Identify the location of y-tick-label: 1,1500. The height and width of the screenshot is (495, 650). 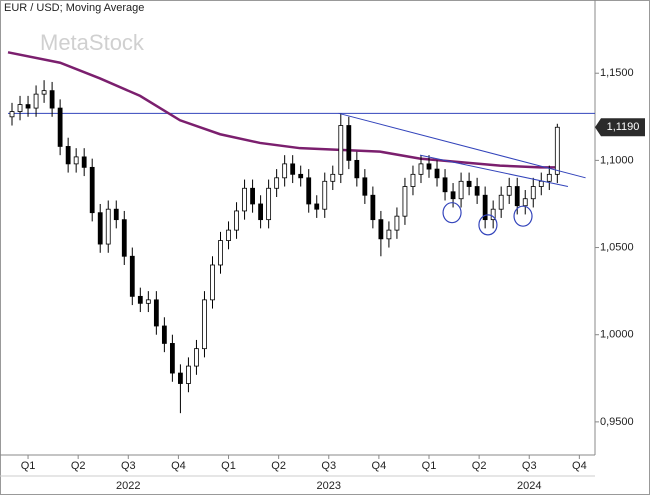
(617, 73).